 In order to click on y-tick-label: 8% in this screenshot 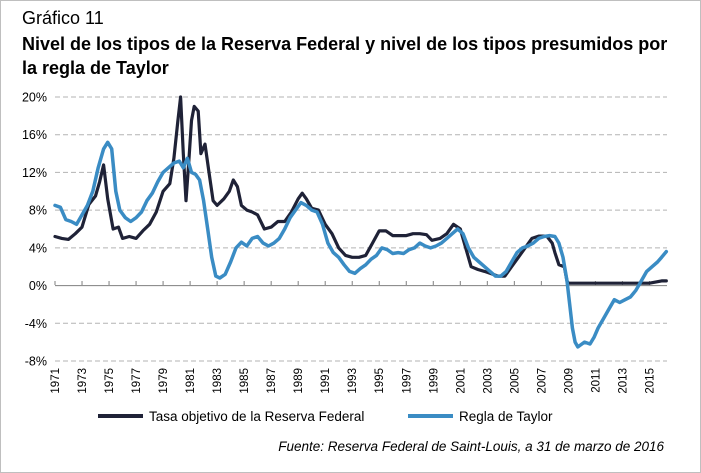, I will do `click(38, 211)`.